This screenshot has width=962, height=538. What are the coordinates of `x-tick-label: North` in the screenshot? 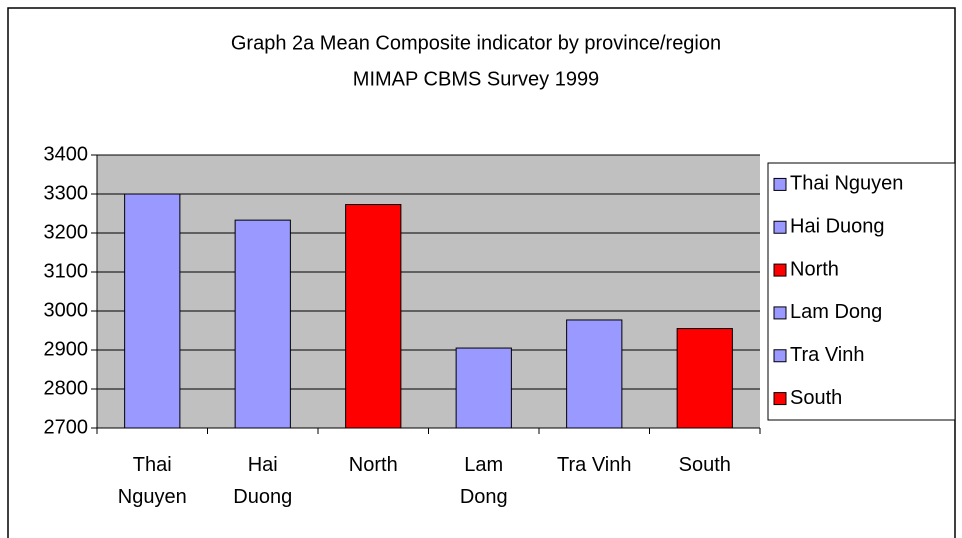 It's located at (373, 465).